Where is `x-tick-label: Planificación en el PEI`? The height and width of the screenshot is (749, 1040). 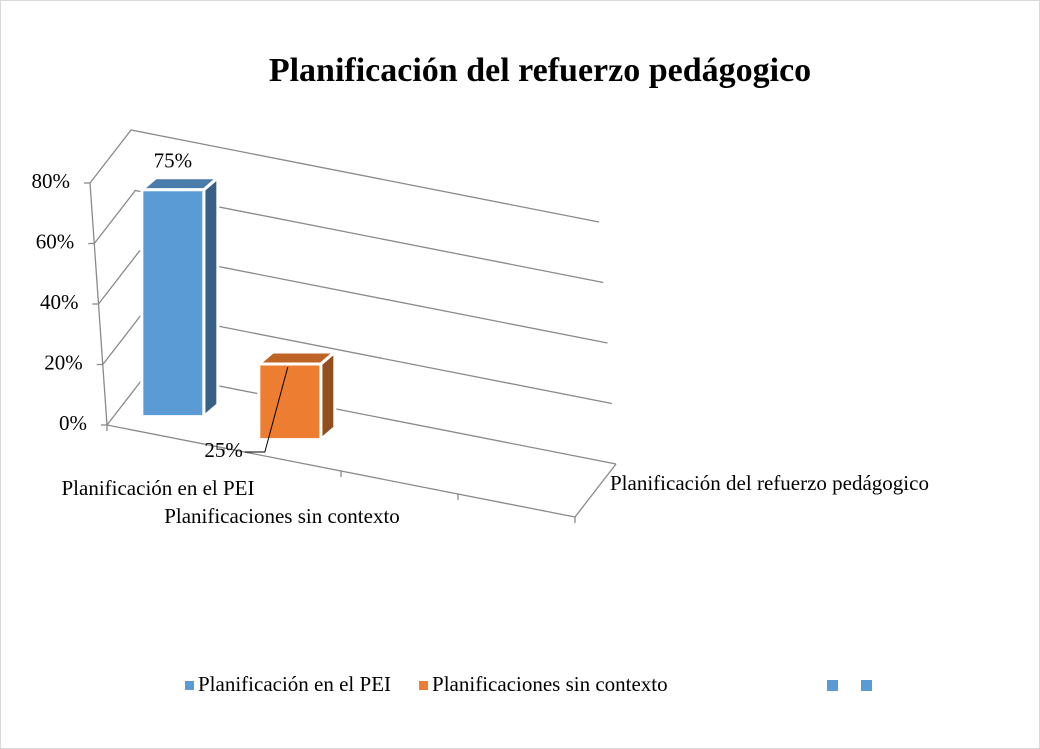
x-tick-label: Planificación en el PEI is located at coordinates (157, 488).